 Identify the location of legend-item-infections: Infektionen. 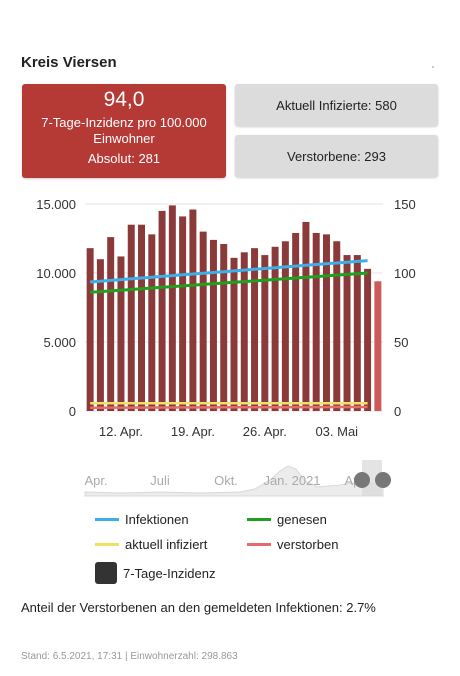
(142, 519).